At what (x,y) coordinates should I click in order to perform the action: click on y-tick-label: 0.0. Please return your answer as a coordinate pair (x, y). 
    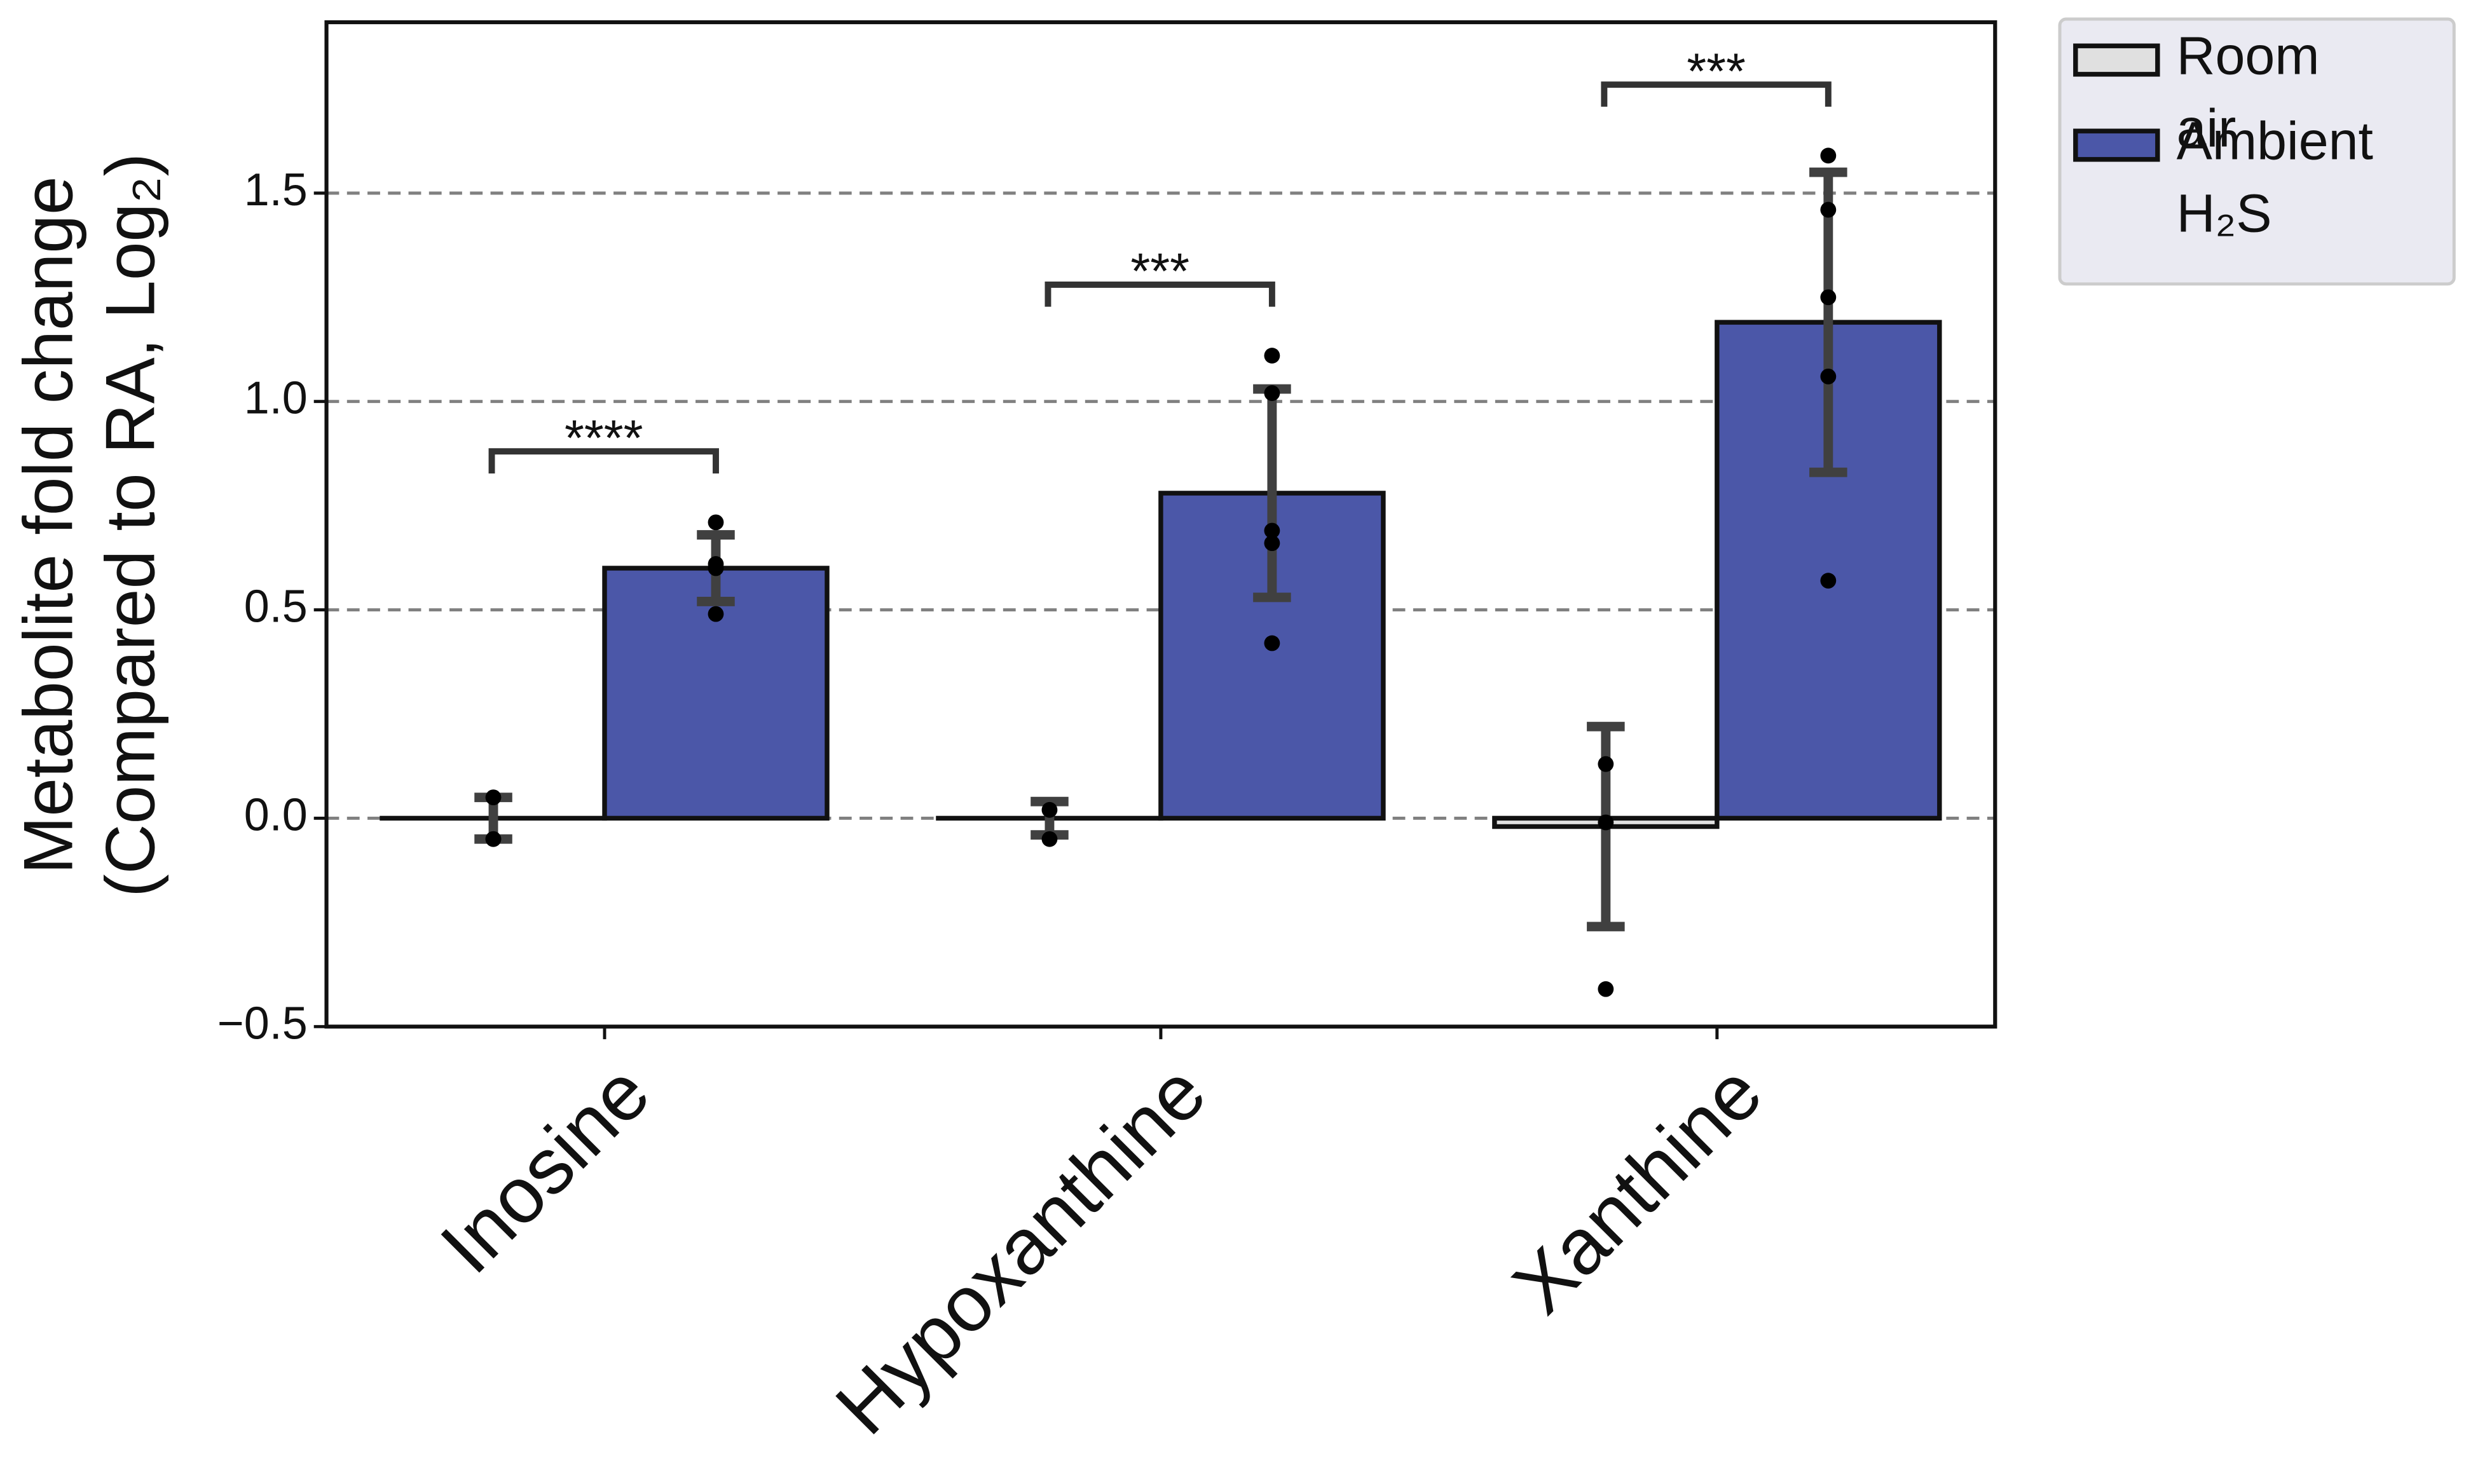
    Looking at the image, I should click on (276, 814).